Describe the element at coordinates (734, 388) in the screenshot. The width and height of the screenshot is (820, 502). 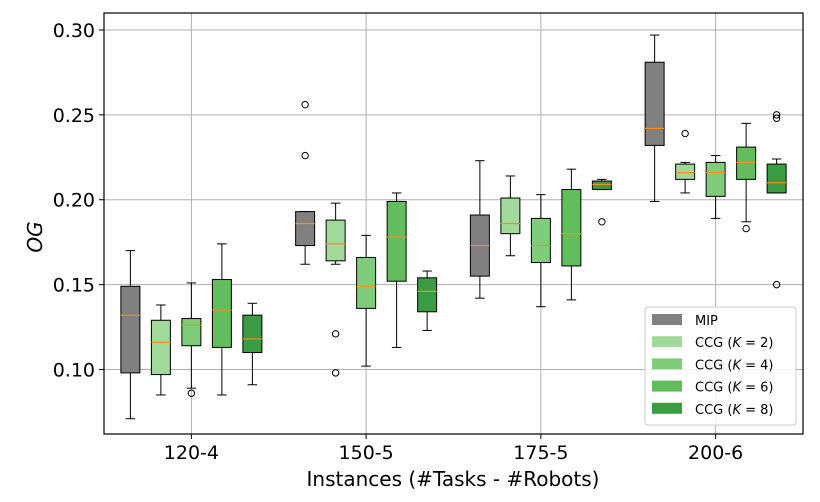
I see `legend-label: CCG (K = 6)` at that location.